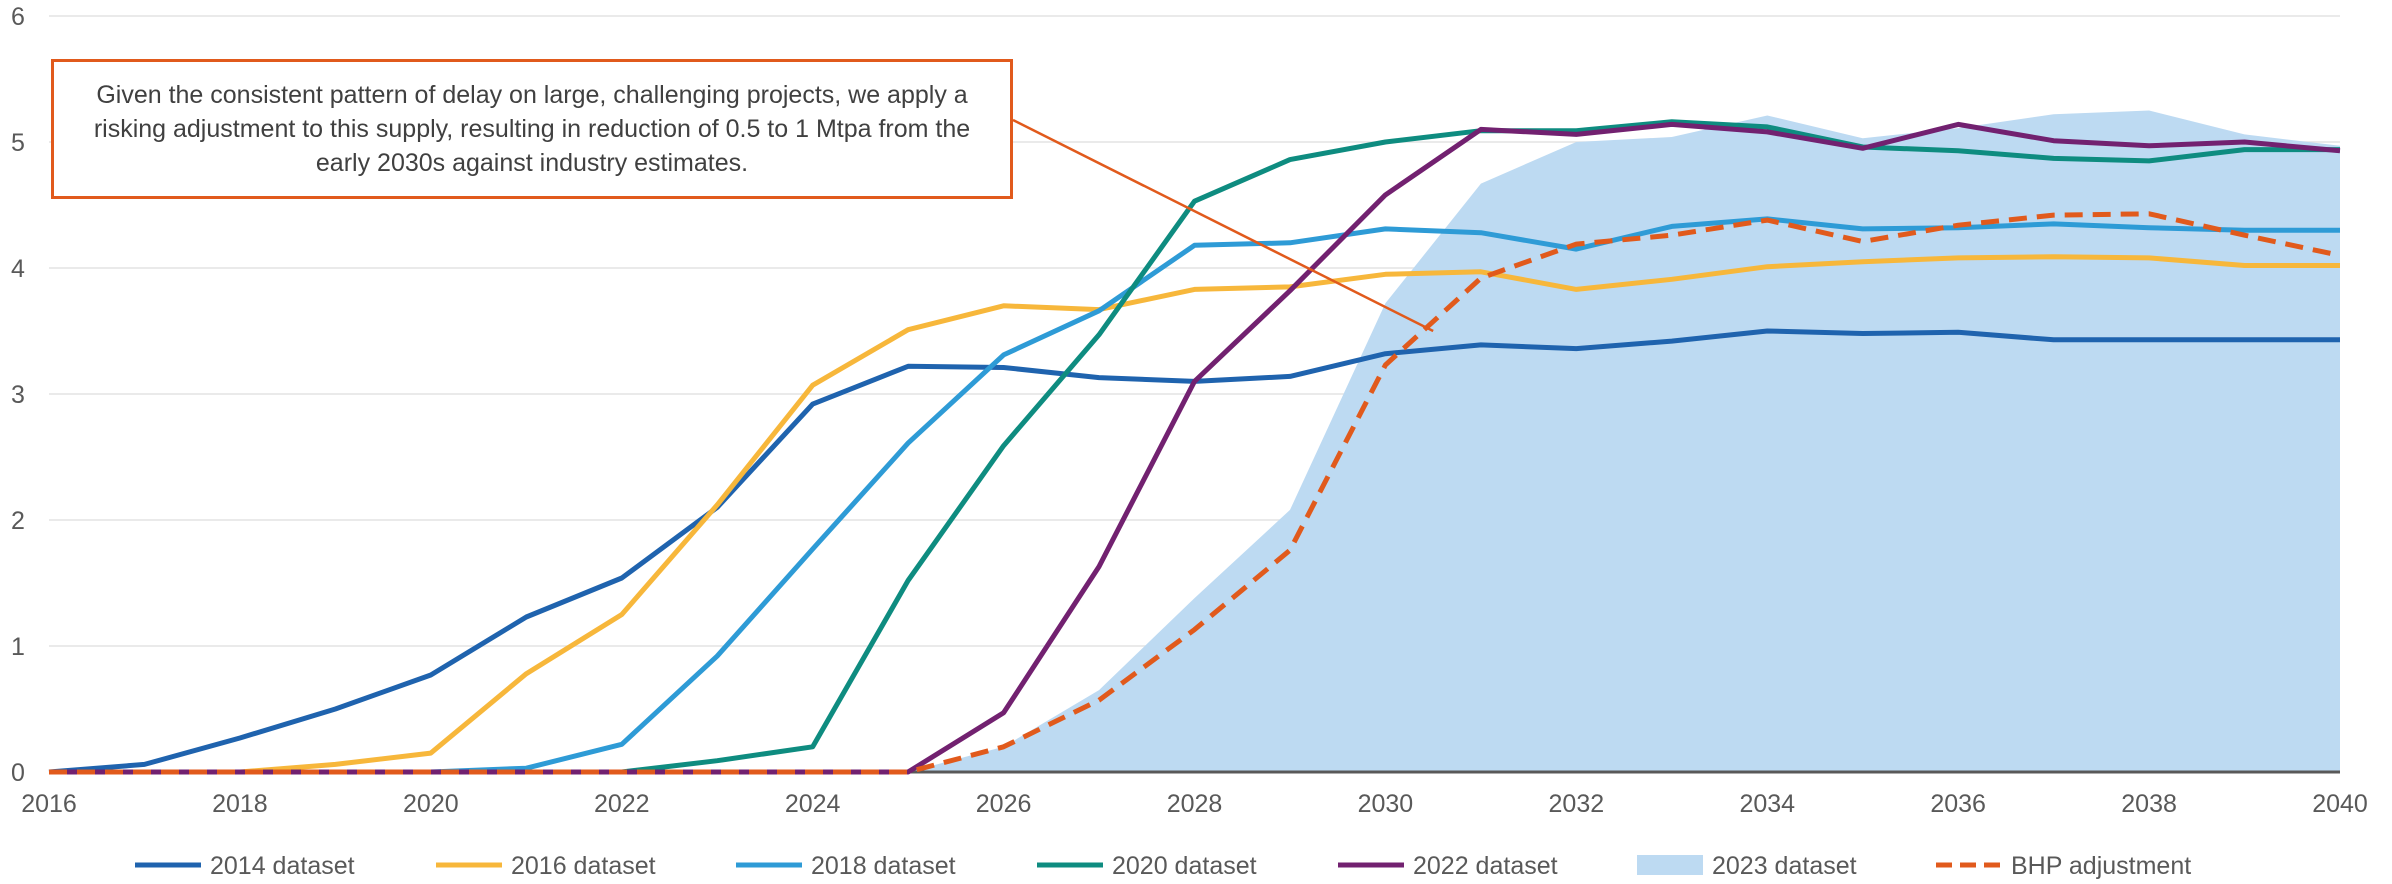 This screenshot has height=884, width=2392. Describe the element at coordinates (1670, 865) in the screenshot. I see `legend-swatch-2023-dataset` at that location.